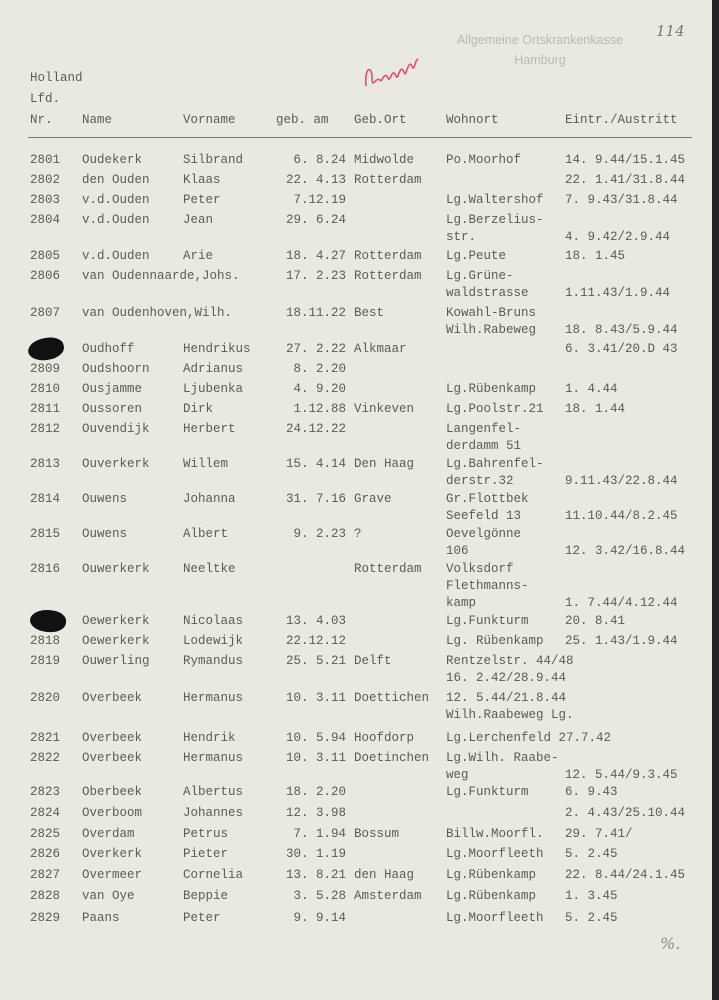 The height and width of the screenshot is (1000, 719). I want to click on row-geb-am: 9. 9.14, so click(319, 918).